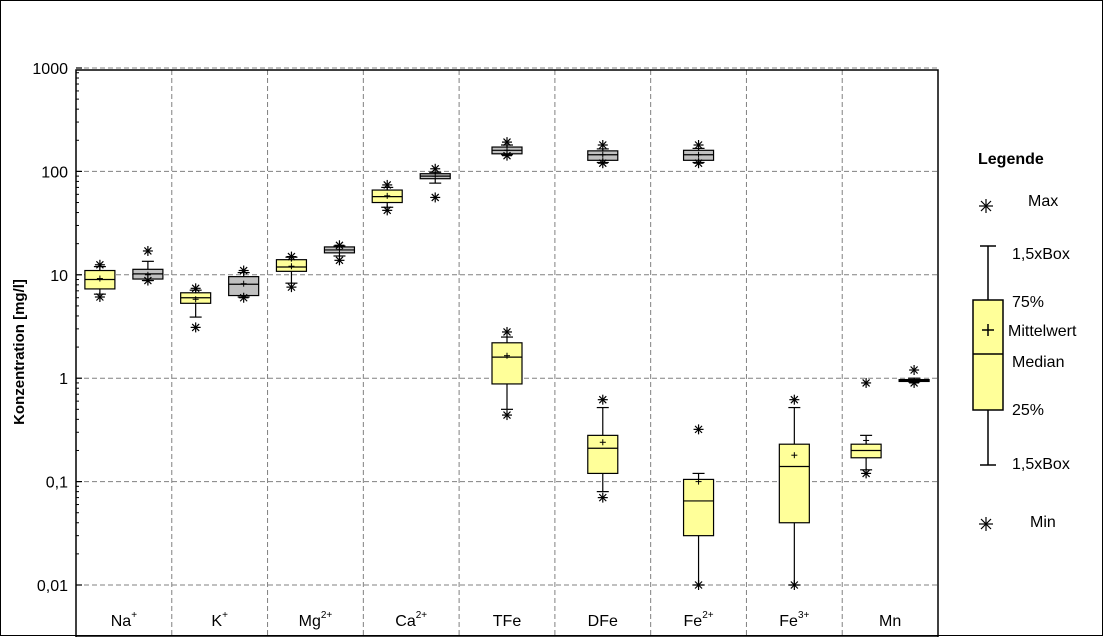  I want to click on legend-q3-label: 75%, so click(1028, 302).